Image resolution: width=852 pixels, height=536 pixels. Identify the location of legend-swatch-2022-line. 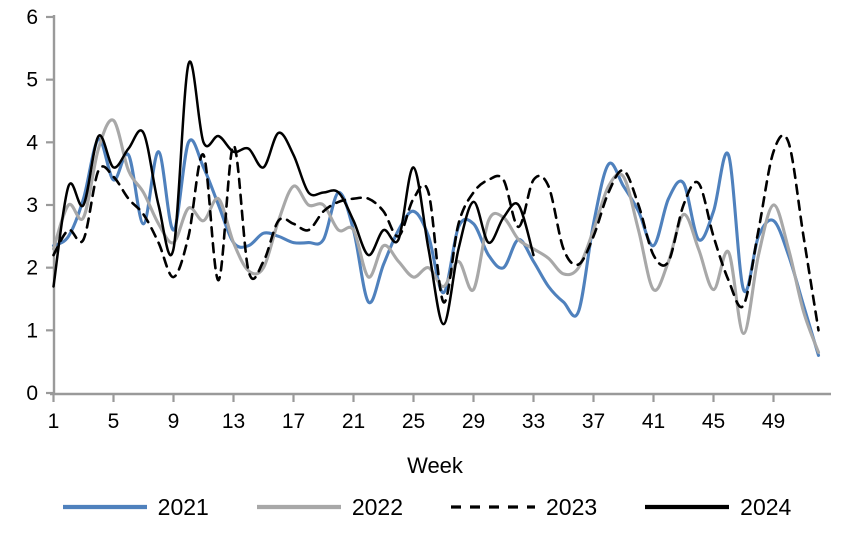
(298, 507).